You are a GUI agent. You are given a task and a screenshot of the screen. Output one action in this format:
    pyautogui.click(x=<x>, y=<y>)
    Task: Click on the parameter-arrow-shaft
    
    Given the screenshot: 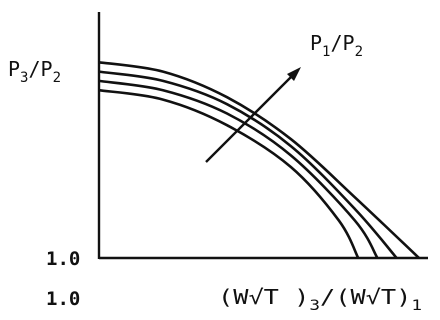 What is the action you would take?
    pyautogui.click(x=251, y=117)
    